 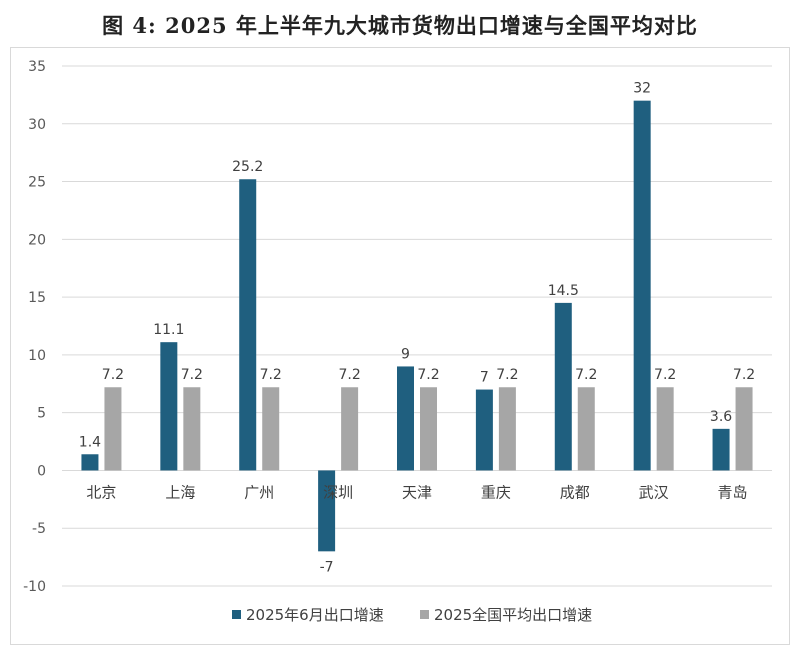 What do you see at coordinates (513, 615) in the screenshot?
I see `legend-label-national: 2025全国平均出口增速` at bounding box center [513, 615].